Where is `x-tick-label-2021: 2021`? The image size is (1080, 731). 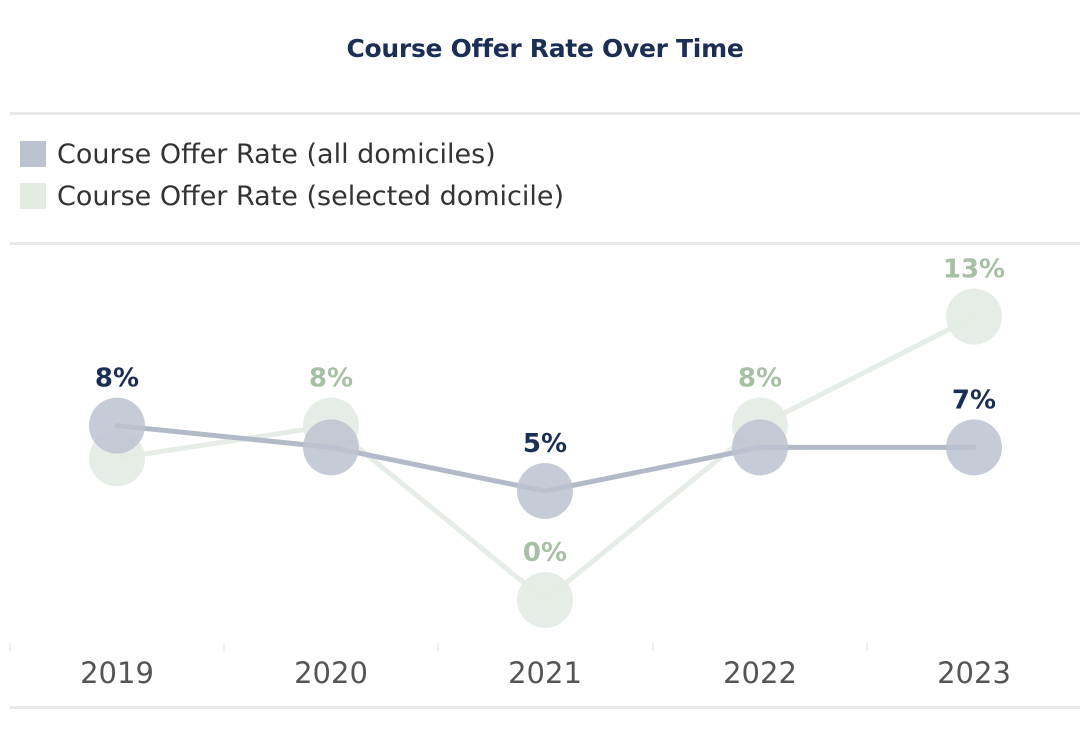 x-tick-label-2021: 2021 is located at coordinates (545, 673).